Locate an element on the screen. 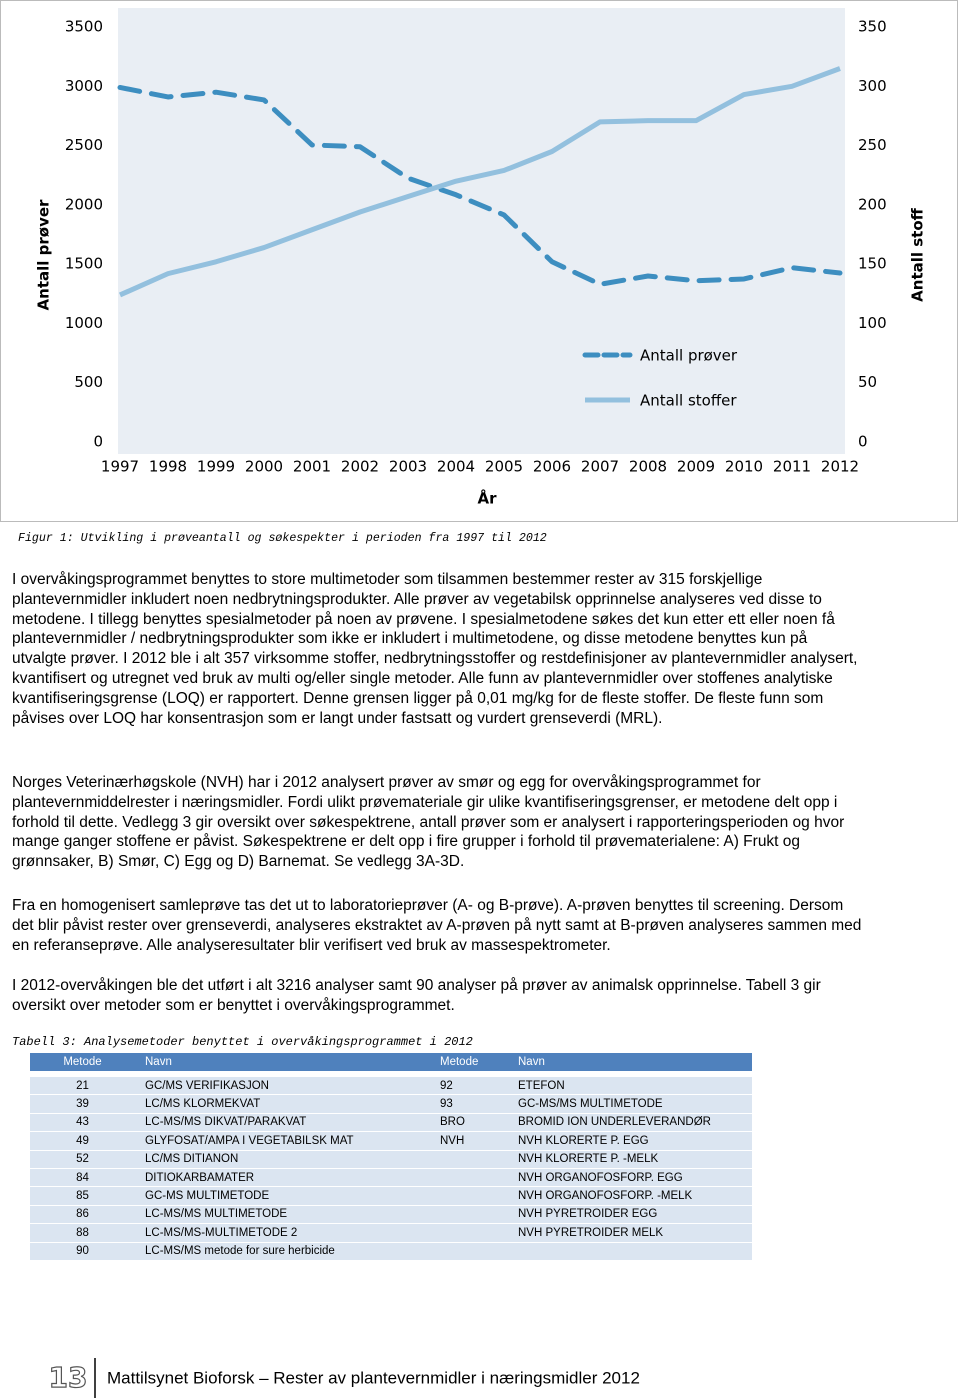 Image resolution: width=960 pixels, height=1399 pixels. table-row: 52 LC/MS DITIANON NVH KLORERTE P. -MELK is located at coordinates (391, 1159).